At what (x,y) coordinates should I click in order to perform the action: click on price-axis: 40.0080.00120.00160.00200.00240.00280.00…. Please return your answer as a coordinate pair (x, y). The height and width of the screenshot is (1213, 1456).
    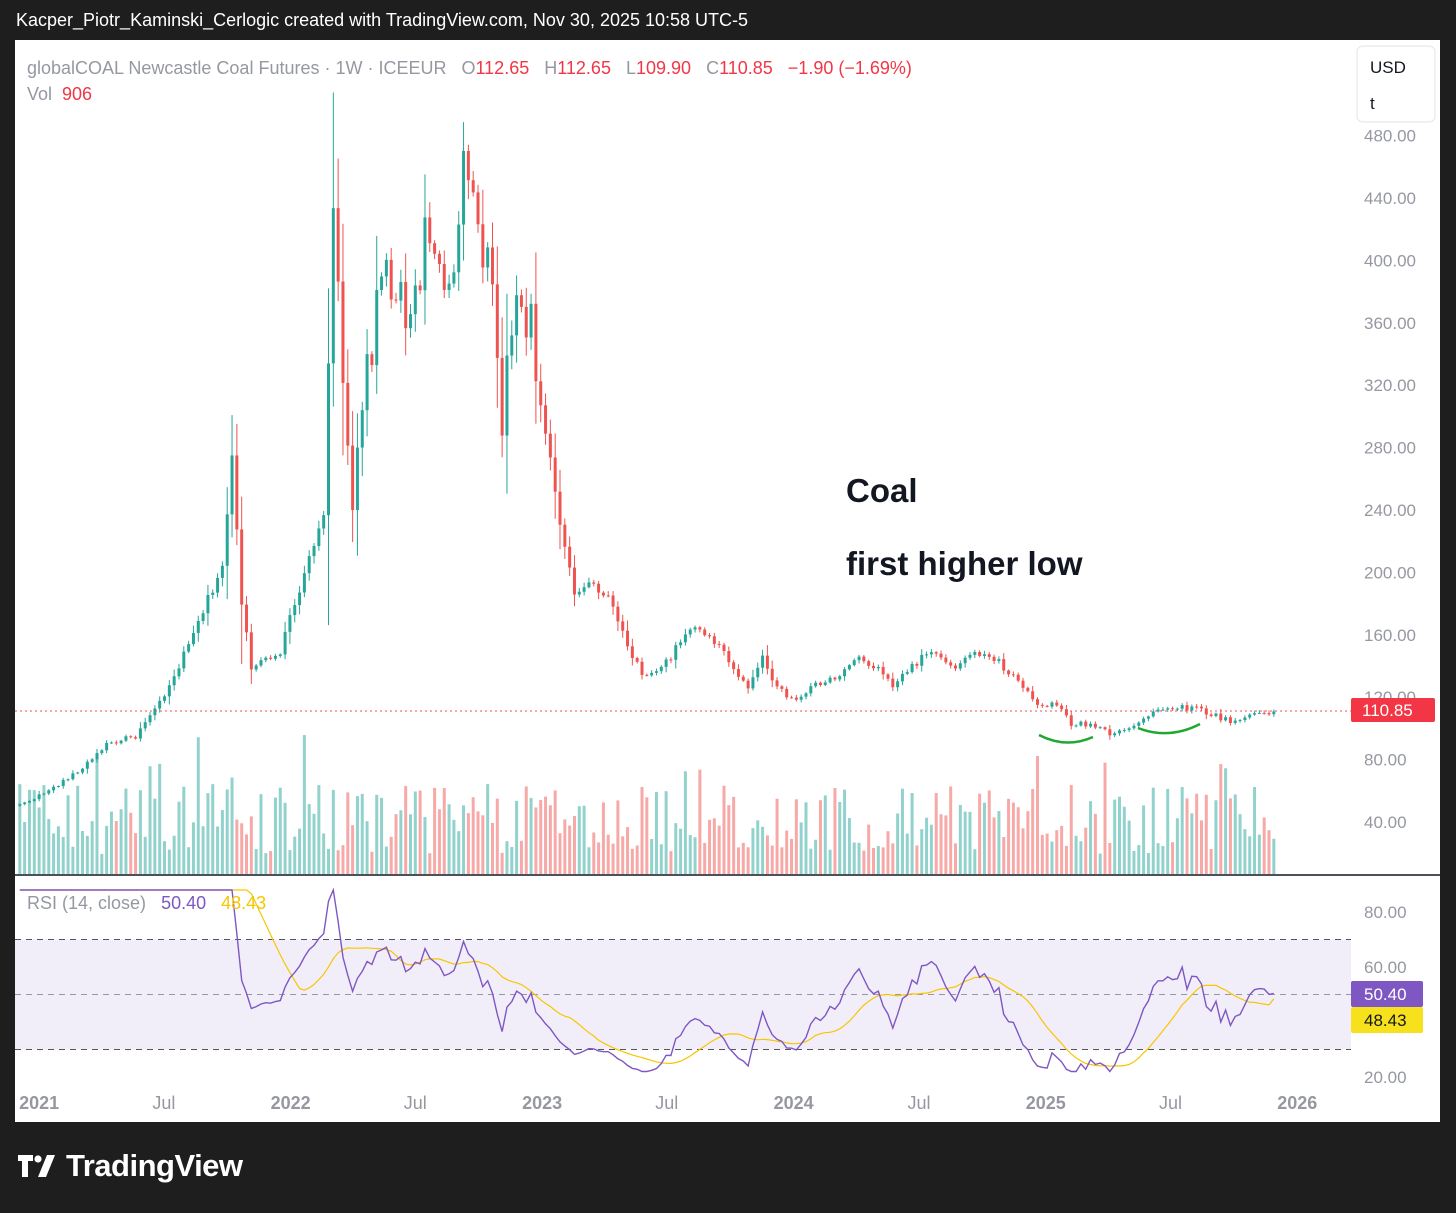
    Looking at the image, I should click on (1390, 479).